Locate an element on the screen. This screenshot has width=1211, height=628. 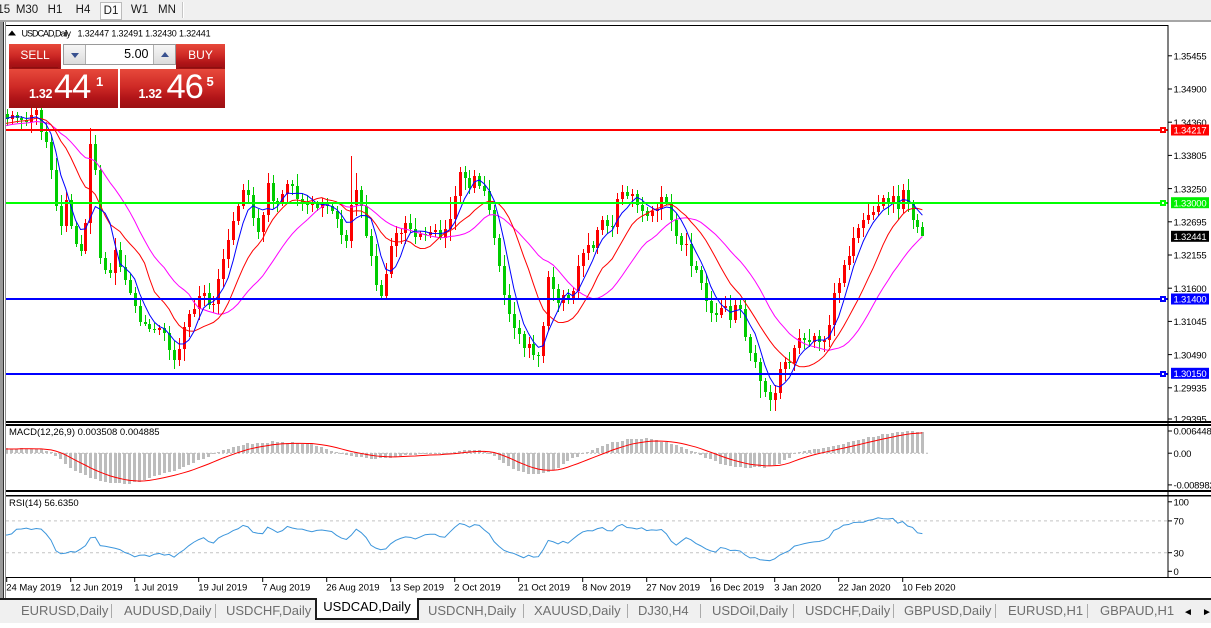
svg-text: 1.33000 is located at coordinates (1190, 203).